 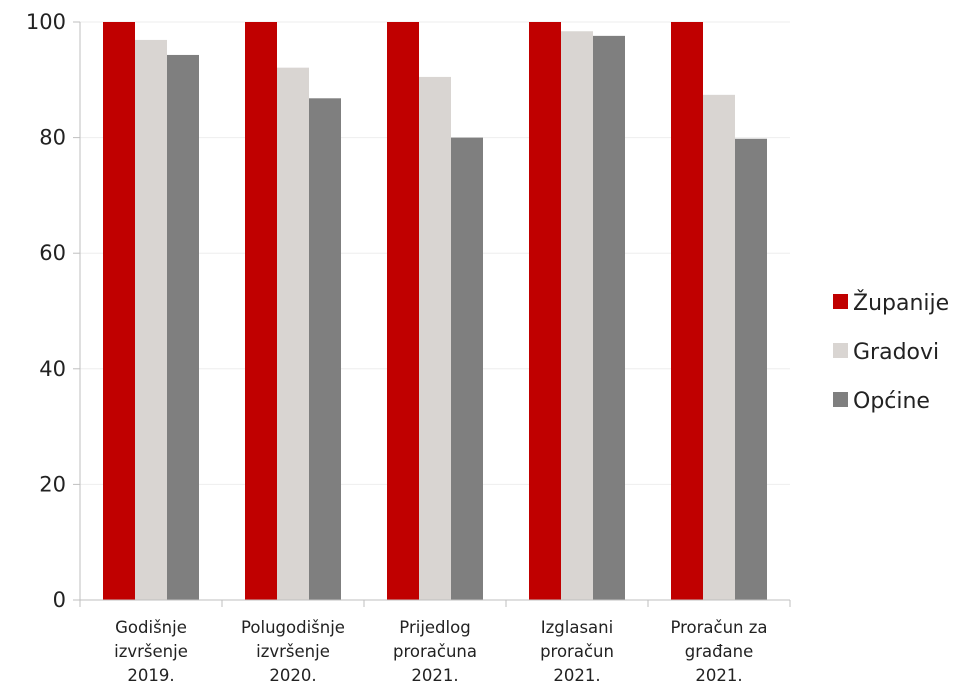 What do you see at coordinates (718, 627) in the screenshot?
I see `x-category-label-line: Proračun za` at bounding box center [718, 627].